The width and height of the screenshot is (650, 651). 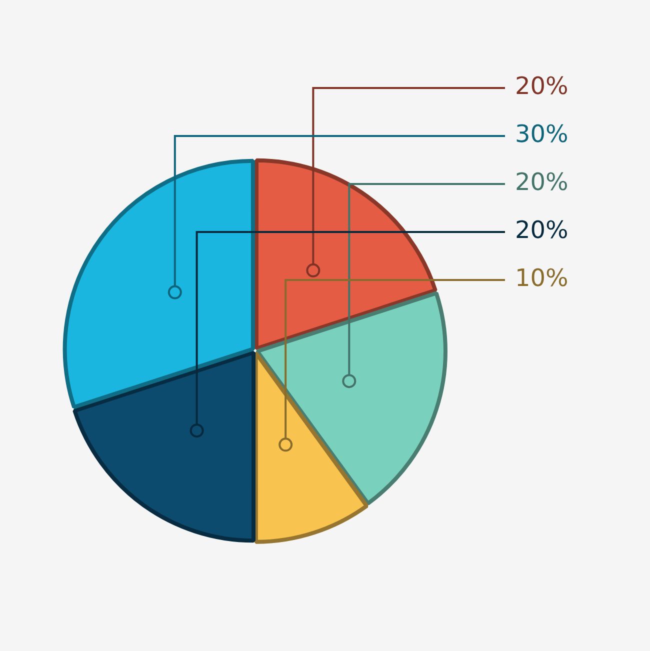 I want to click on data-label: 10%, so click(x=541, y=278).